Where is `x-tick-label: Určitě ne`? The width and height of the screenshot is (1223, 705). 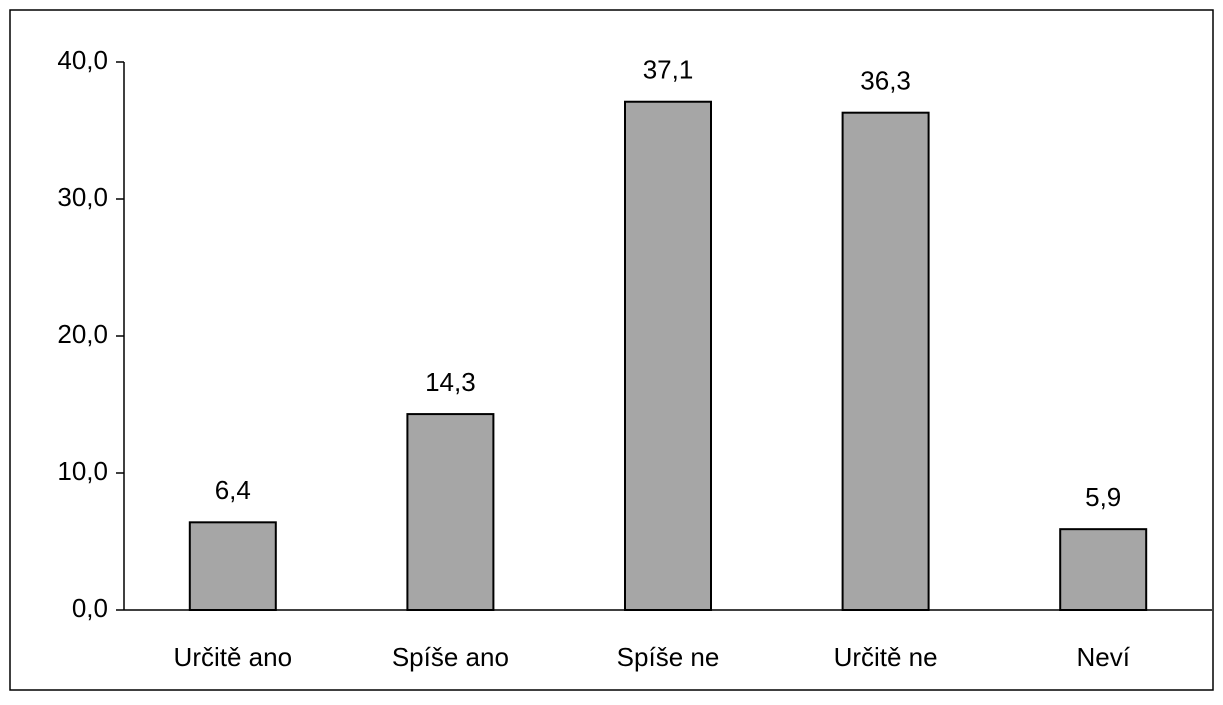 x-tick-label: Určitě ne is located at coordinates (886, 657).